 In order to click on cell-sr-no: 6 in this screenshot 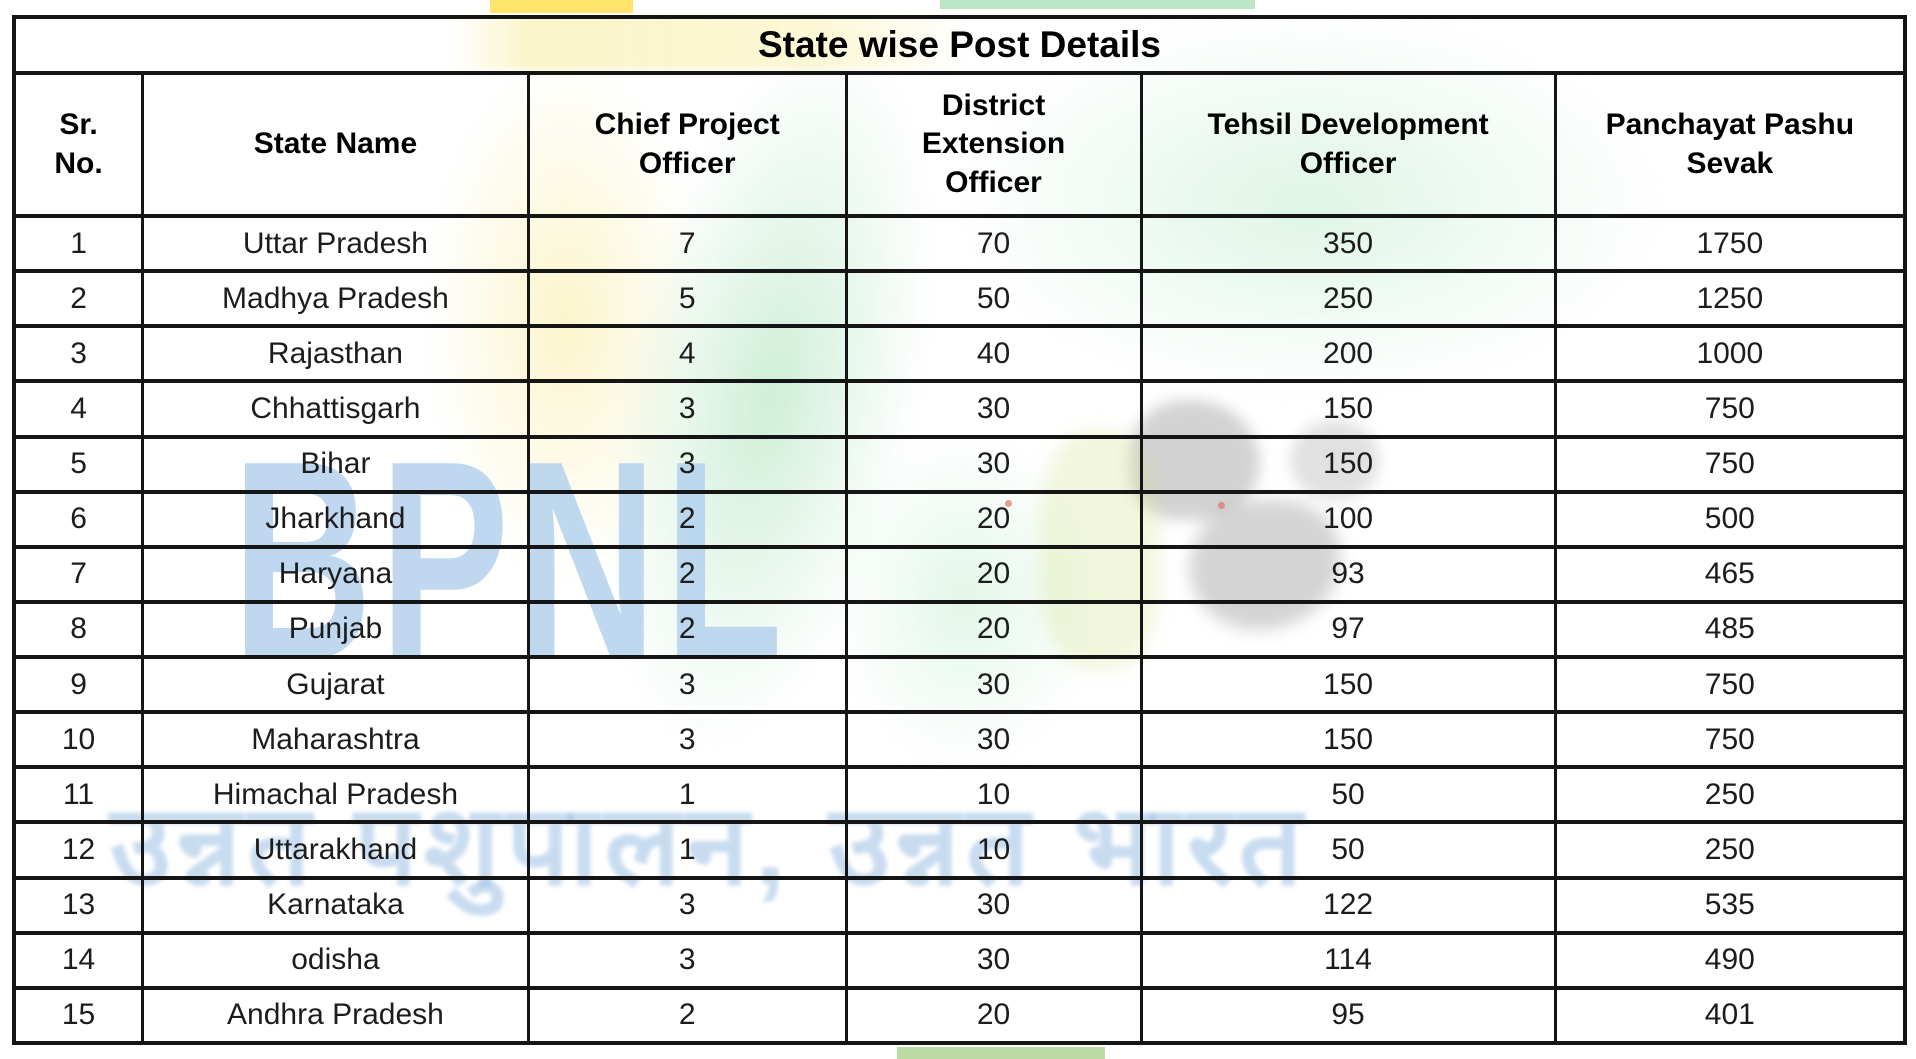, I will do `click(78, 519)`.